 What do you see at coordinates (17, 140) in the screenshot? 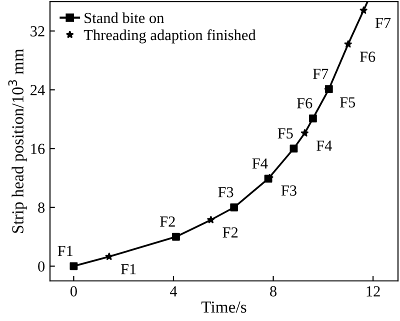
I see `y-axis-title: Strip head position/10$^{3}$ mm` at bounding box center [17, 140].